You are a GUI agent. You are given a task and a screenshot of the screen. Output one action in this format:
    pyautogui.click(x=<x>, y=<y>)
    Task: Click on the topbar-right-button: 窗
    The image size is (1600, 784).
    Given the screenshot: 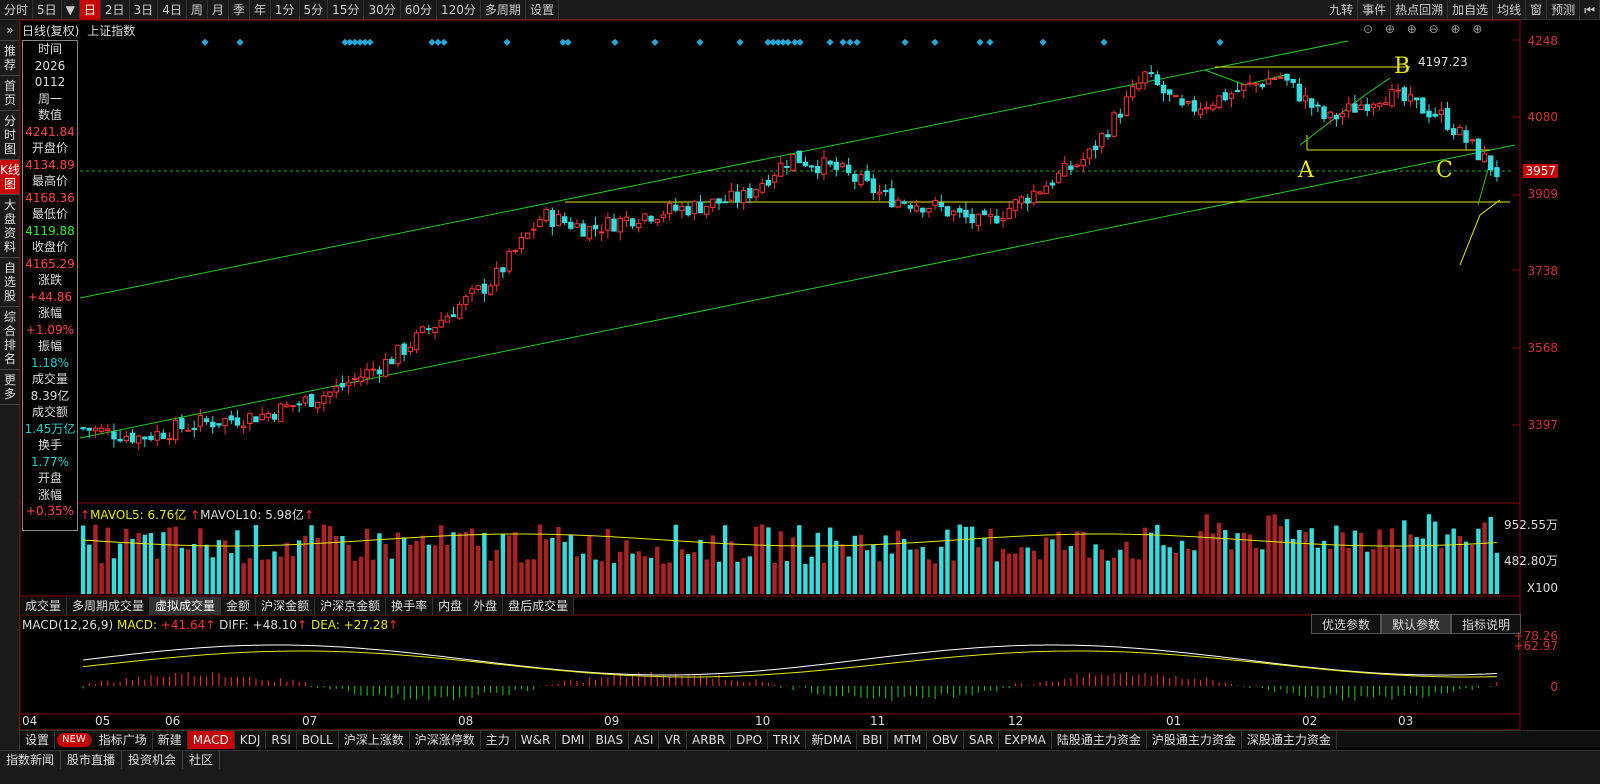 What is the action you would take?
    pyautogui.click(x=1537, y=10)
    